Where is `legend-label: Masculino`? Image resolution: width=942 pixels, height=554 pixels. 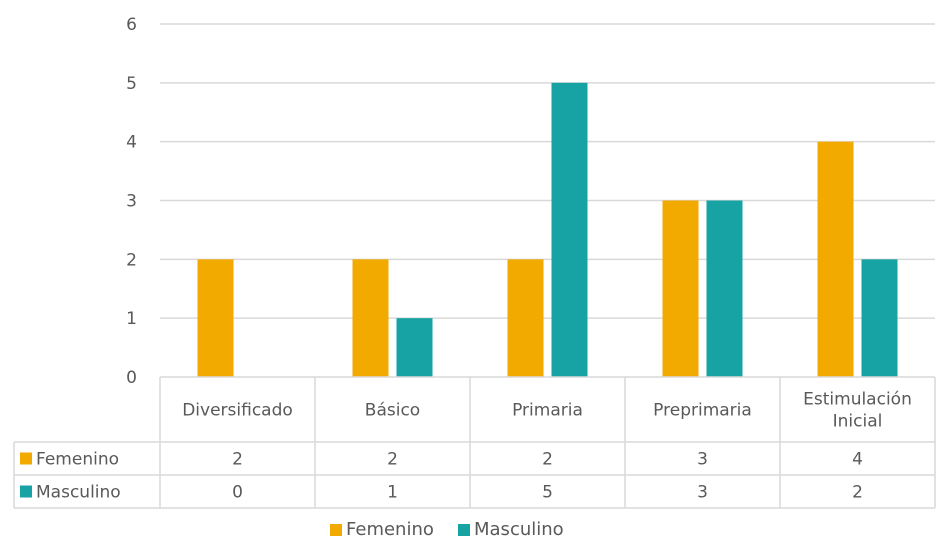
legend-label: Masculino is located at coordinates (519, 529).